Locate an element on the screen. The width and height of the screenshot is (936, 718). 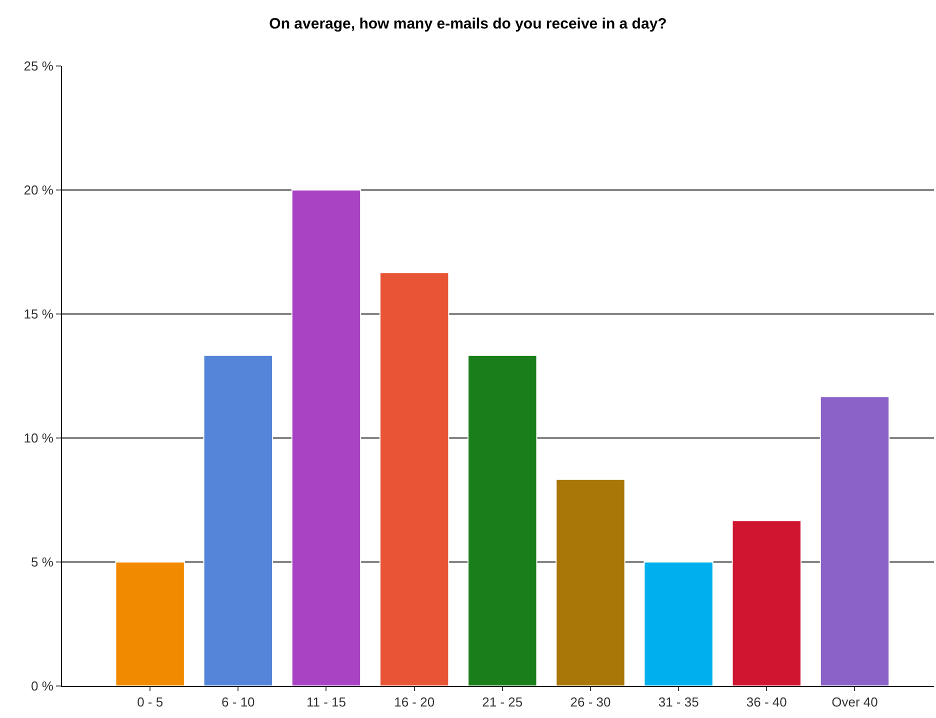
x-tick-label: 11 - 15 is located at coordinates (326, 702).